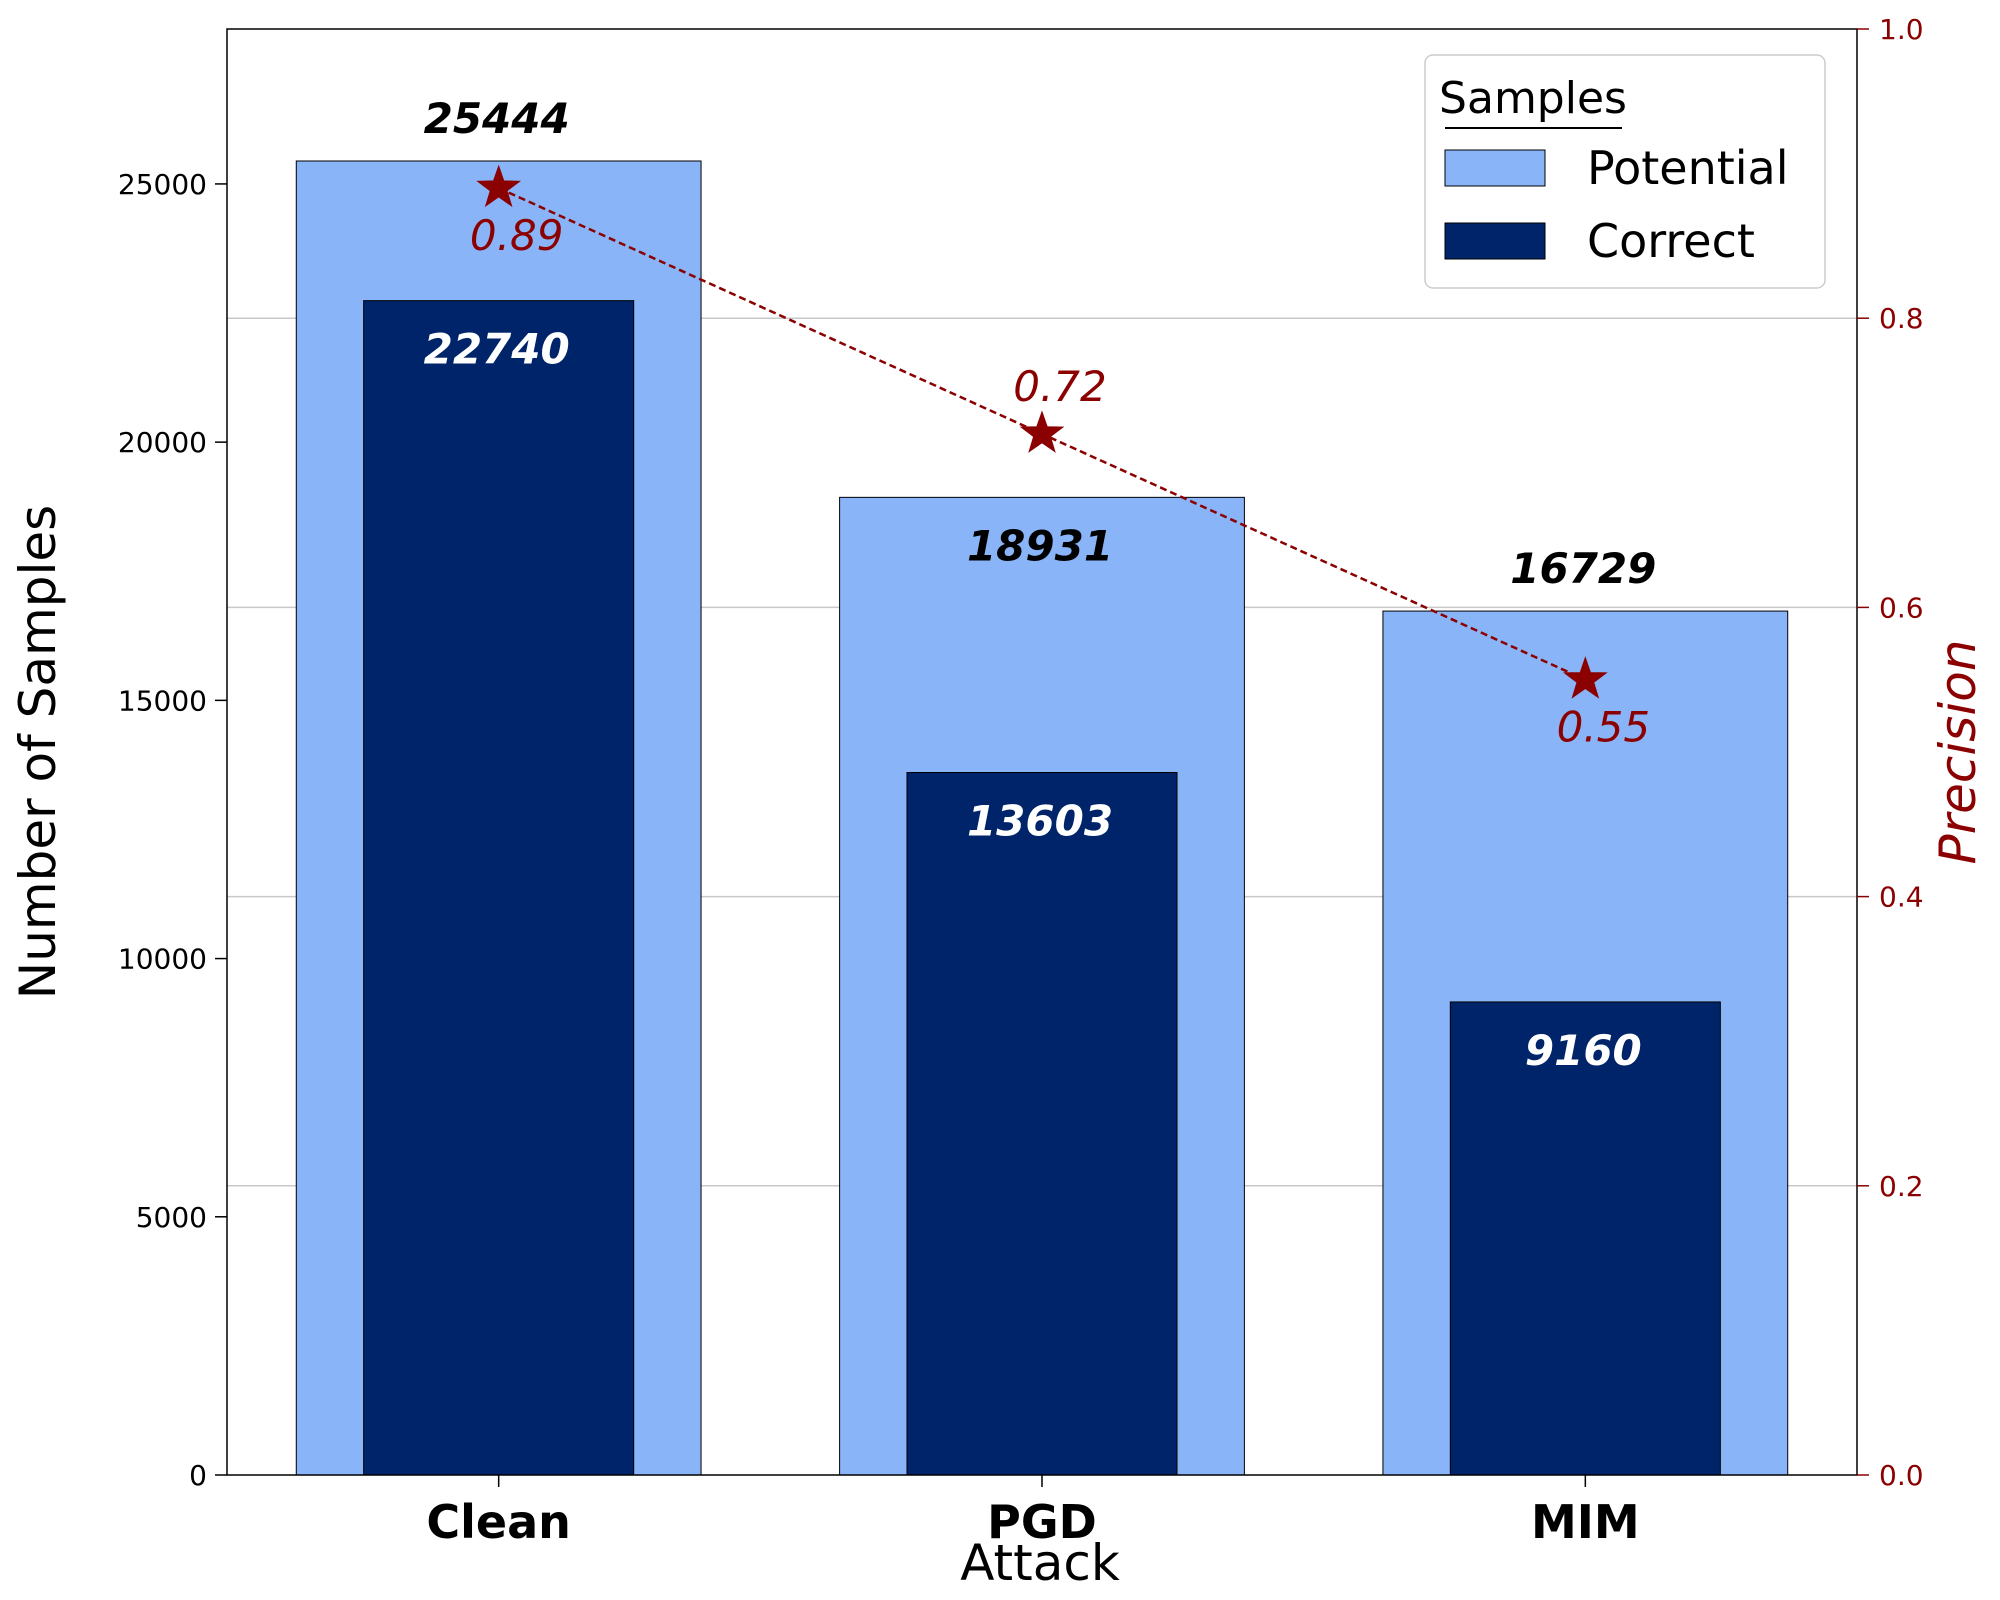 The image size is (2000, 1600). What do you see at coordinates (1060, 386) in the screenshot?
I see `label-precision-pgd: 0.72` at bounding box center [1060, 386].